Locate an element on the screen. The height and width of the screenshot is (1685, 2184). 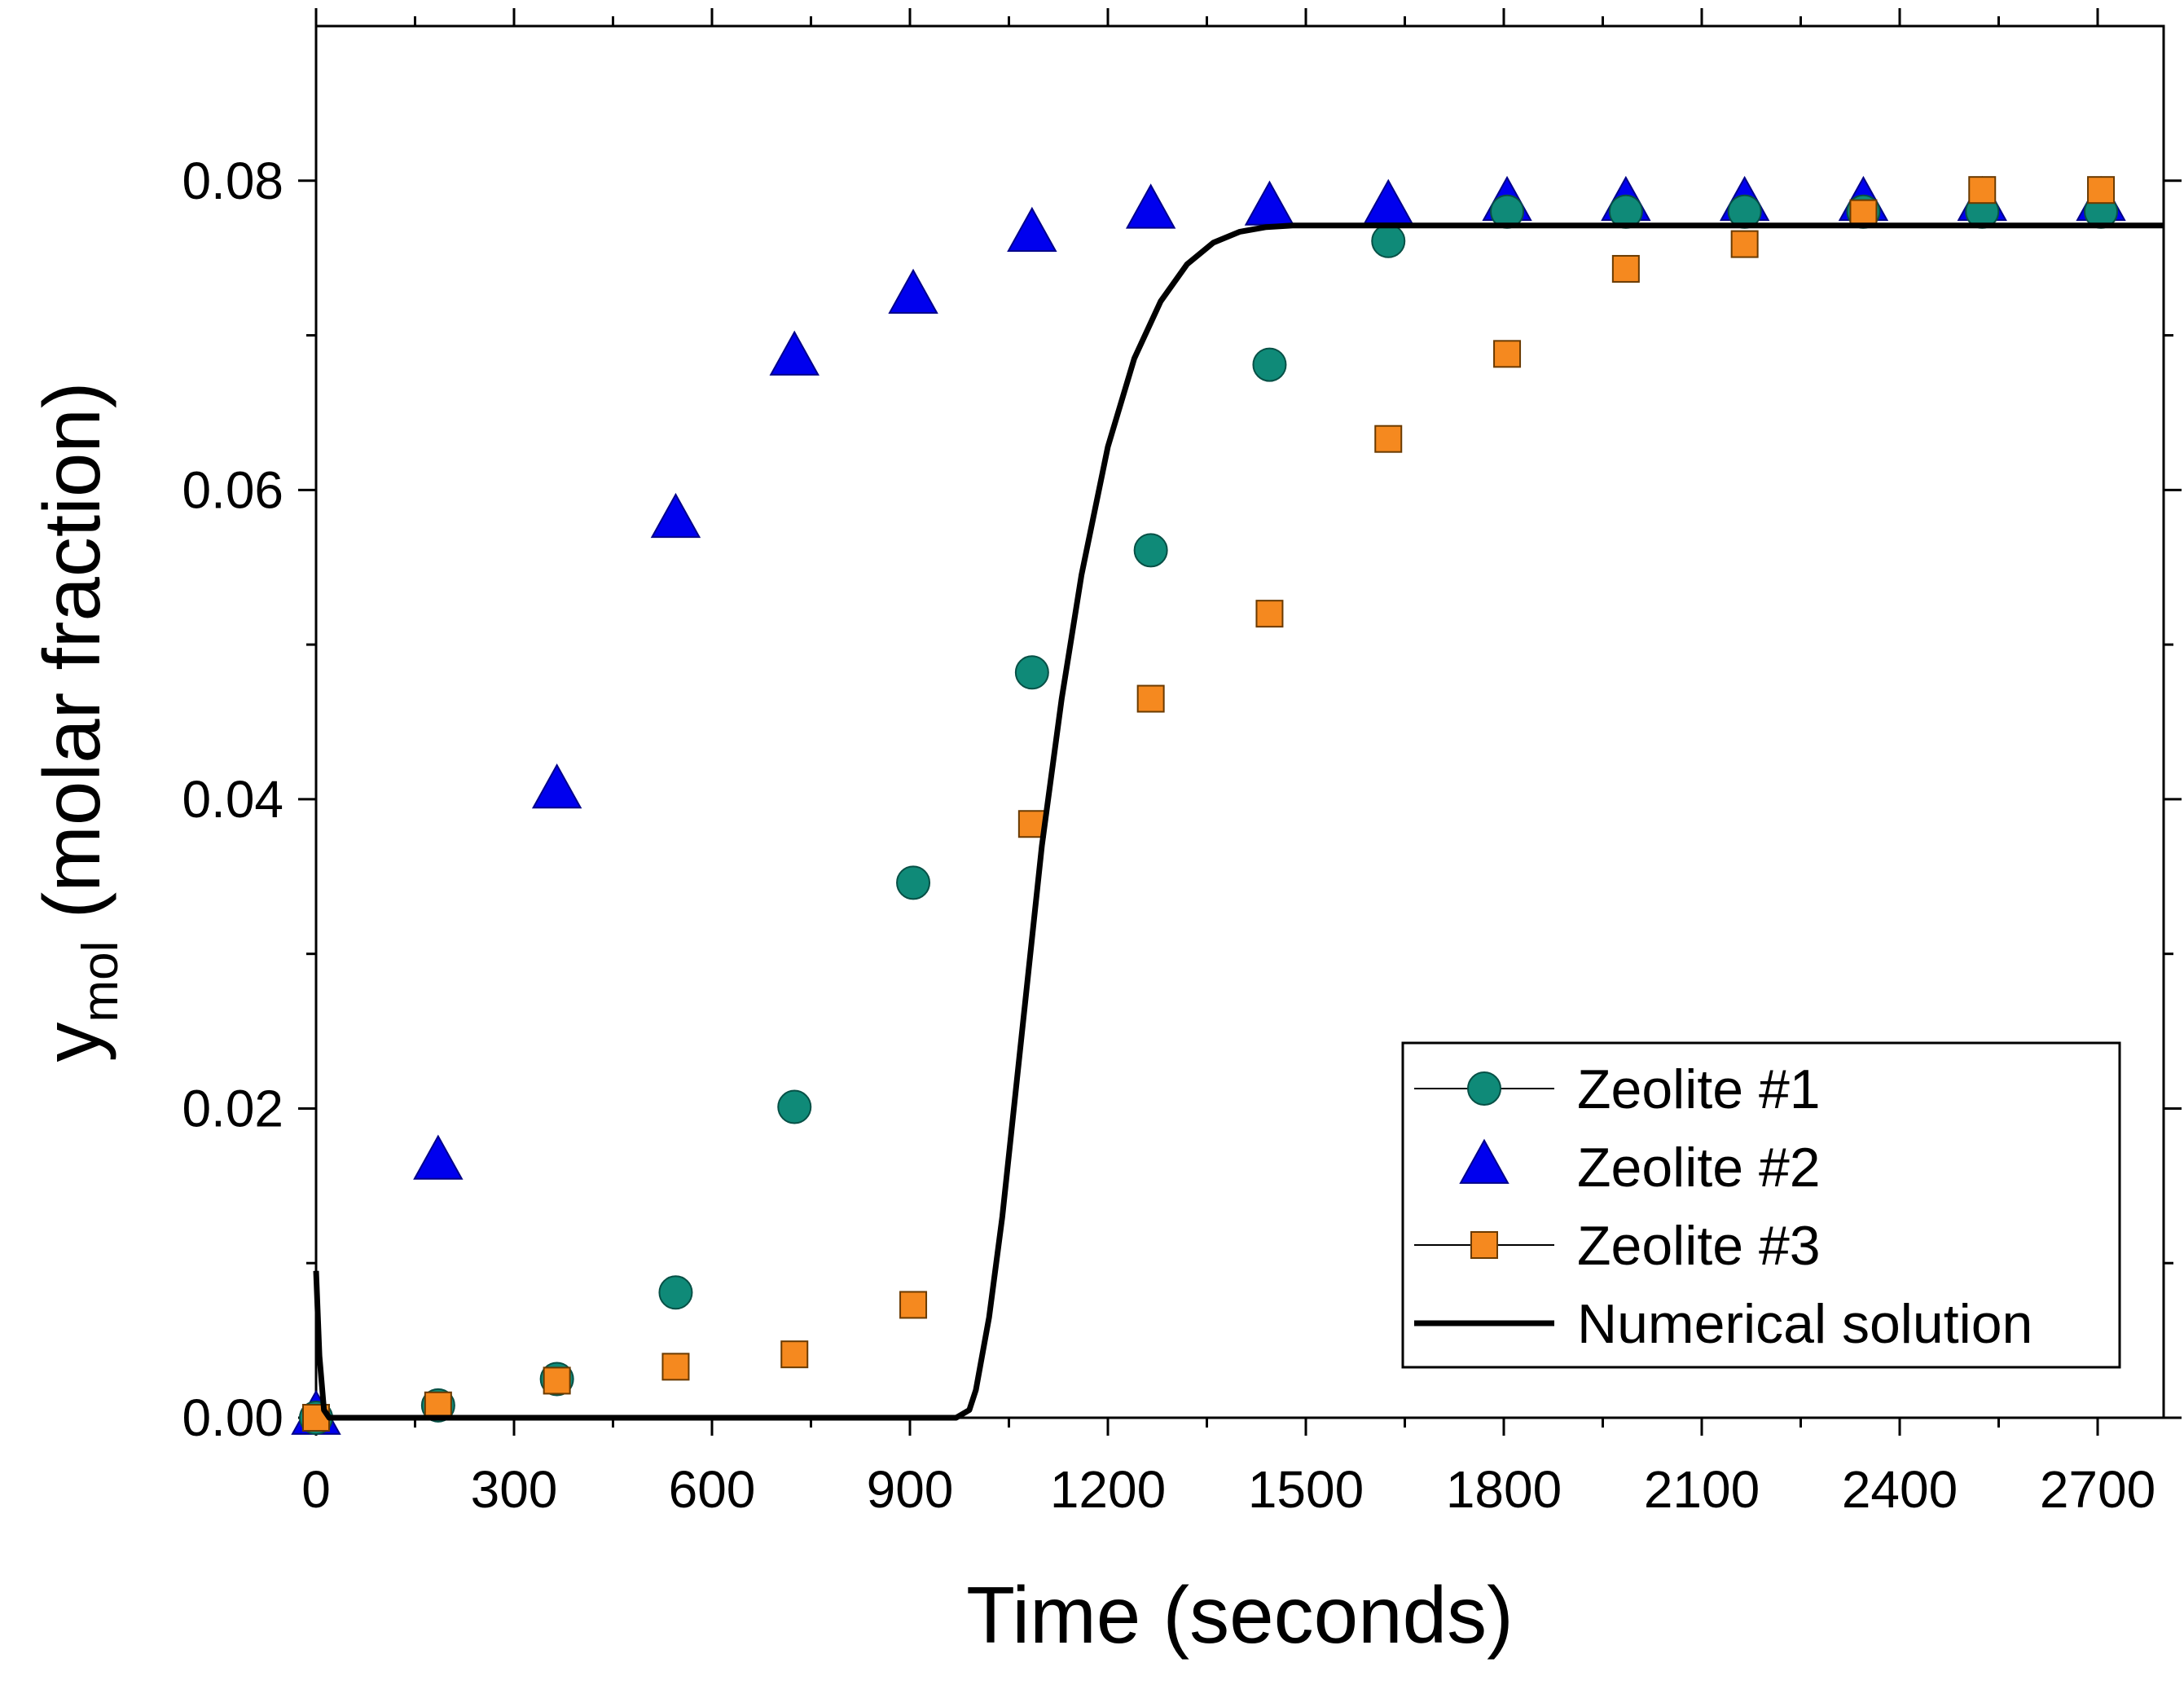
legend-label: Zeolite #2 is located at coordinates (1699, 1168).